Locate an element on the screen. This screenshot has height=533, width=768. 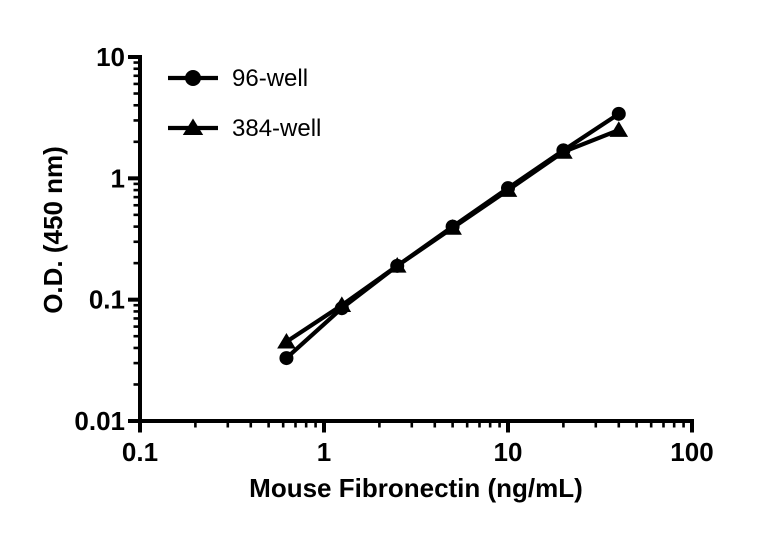
x-tick-label: 10 is located at coordinates (508, 452).